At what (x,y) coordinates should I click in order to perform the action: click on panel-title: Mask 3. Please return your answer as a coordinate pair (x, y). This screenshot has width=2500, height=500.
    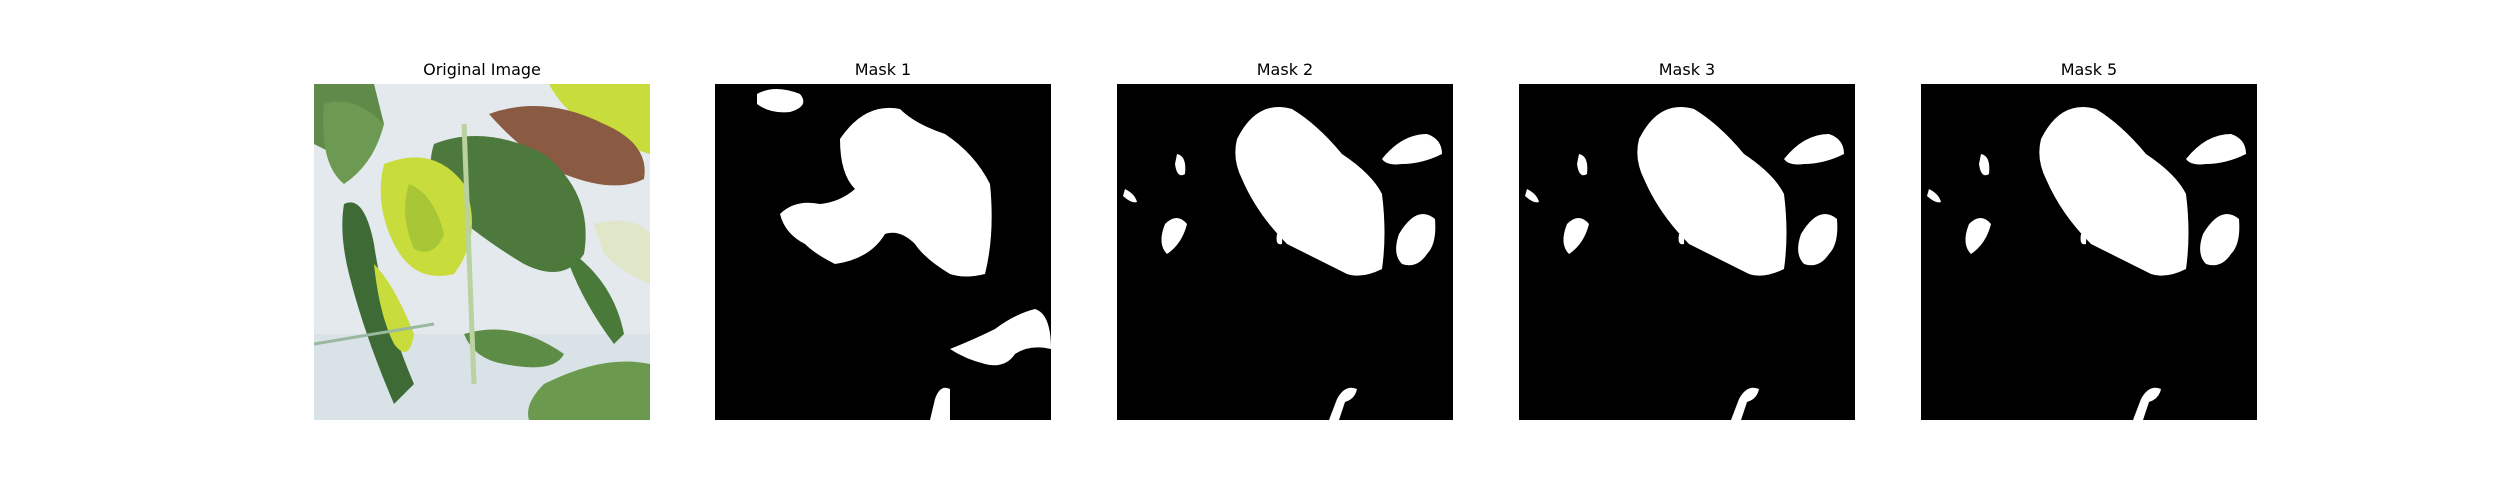
    Looking at the image, I should click on (1687, 69).